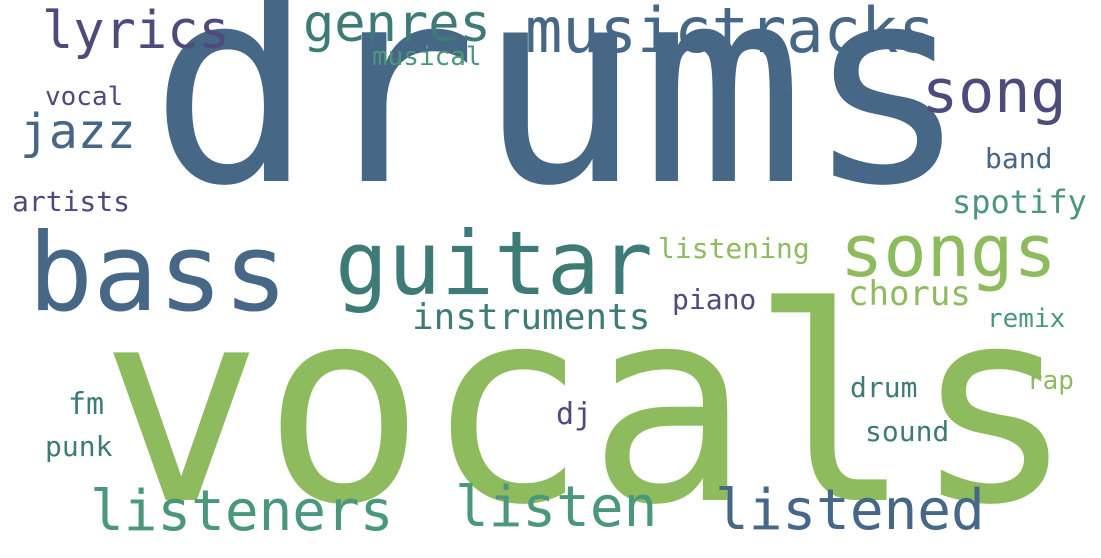 The width and height of the screenshot is (1101, 558). I want to click on word-listeners: listeners, so click(242, 511).